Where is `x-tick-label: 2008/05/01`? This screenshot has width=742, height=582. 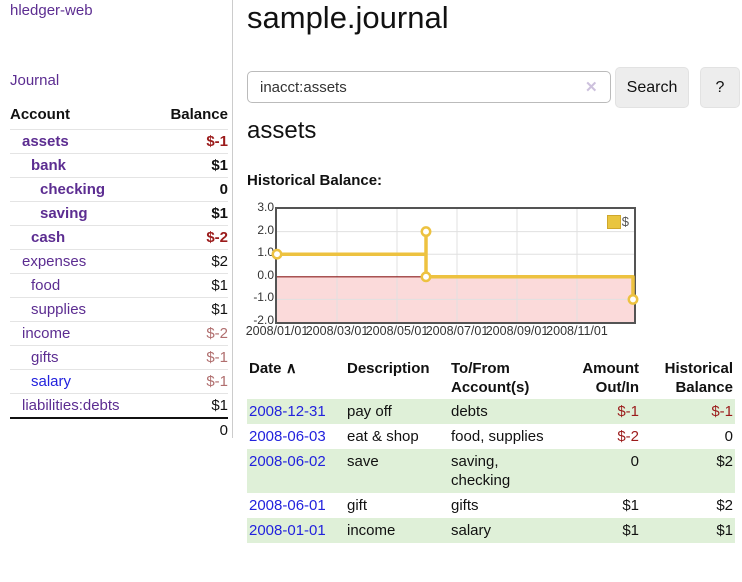
x-tick-label: 2008/05/01 is located at coordinates (397, 331).